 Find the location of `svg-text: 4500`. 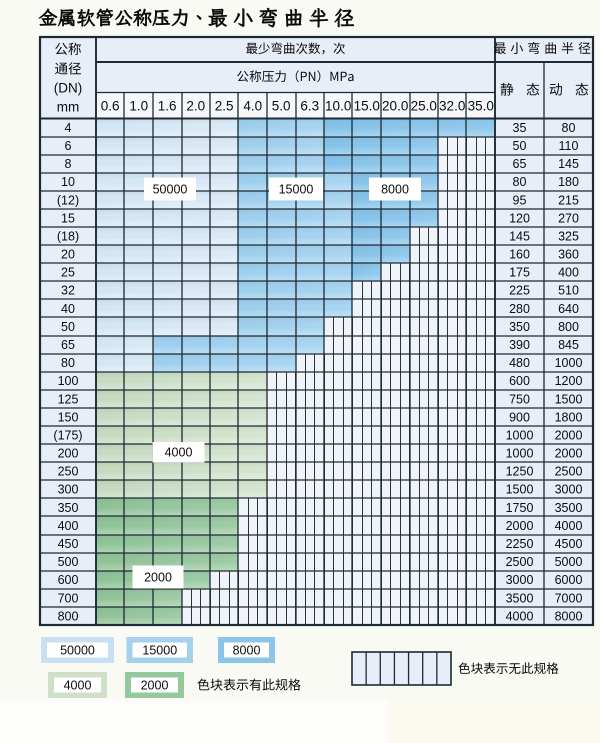

svg-text: 4500 is located at coordinates (569, 544).